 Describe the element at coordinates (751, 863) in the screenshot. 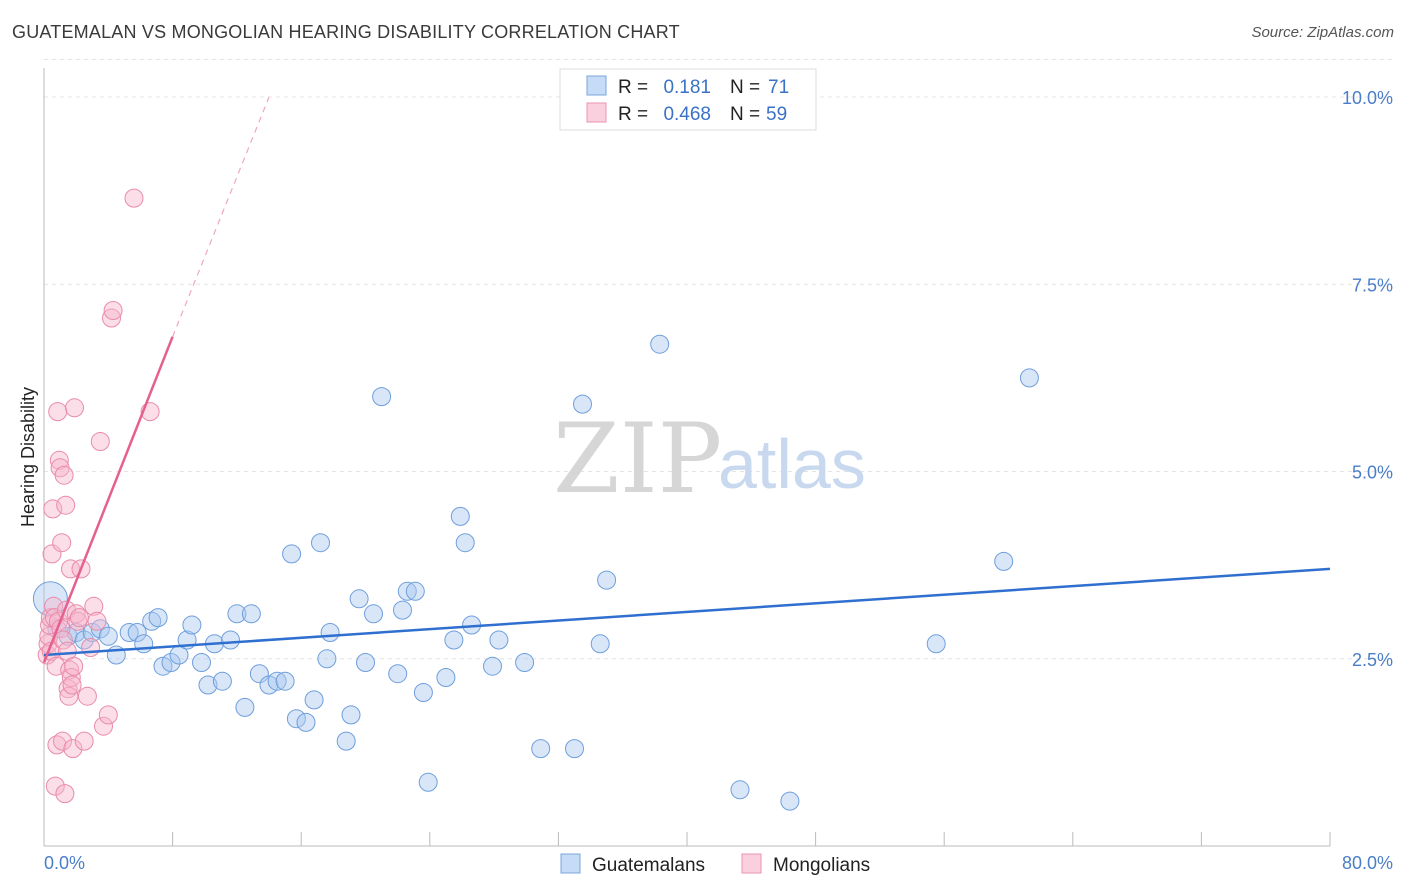

I see `bottom-legend-swatch-mongolians` at that location.